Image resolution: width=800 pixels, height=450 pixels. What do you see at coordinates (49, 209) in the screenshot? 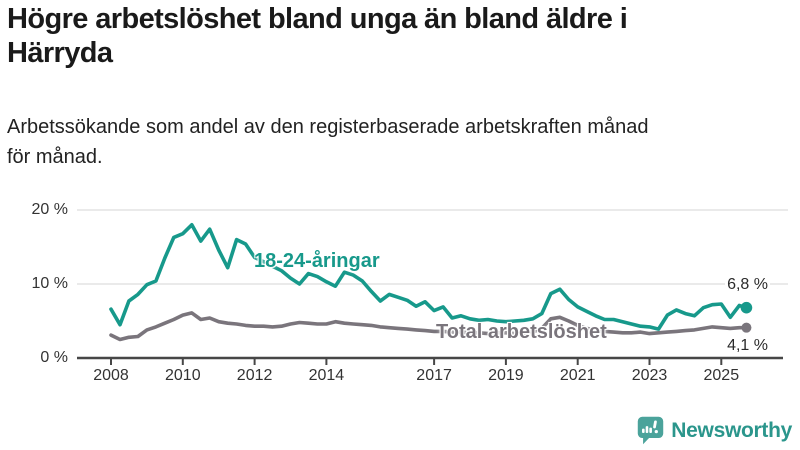
I see `y-tick-label-20: 20 %` at bounding box center [49, 209].